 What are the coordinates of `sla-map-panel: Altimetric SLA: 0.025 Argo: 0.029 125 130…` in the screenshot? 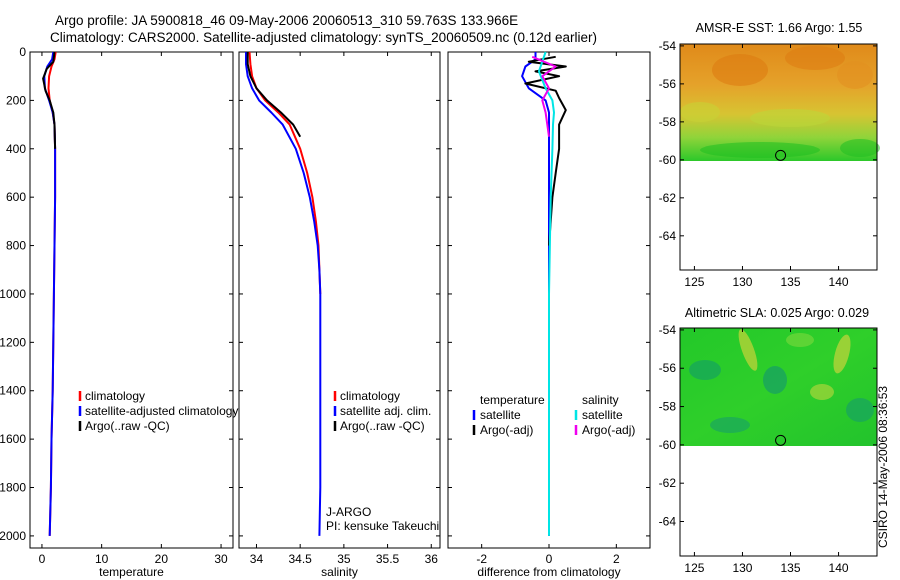 It's located at (768, 440).